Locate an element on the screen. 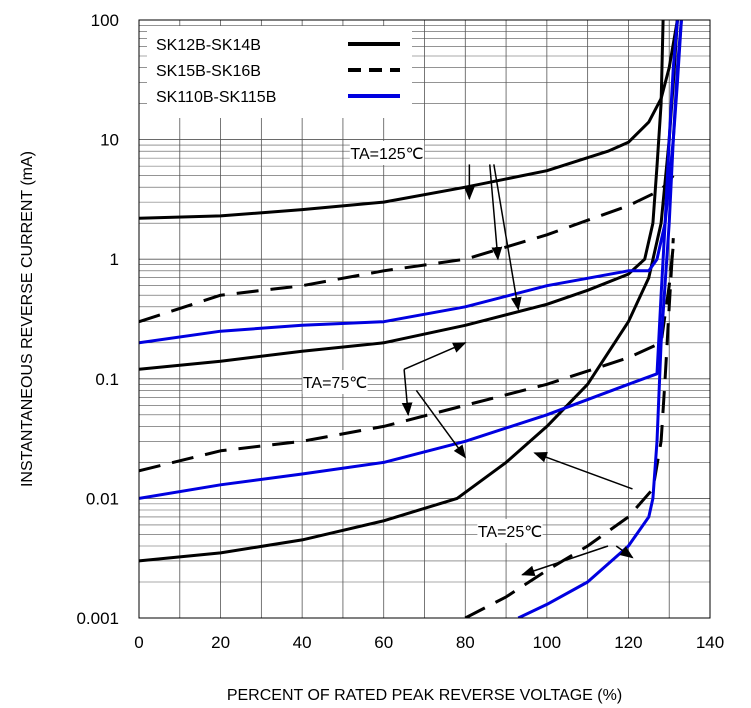 Image resolution: width=751 pixels, height=708 pixels. x-tick-label: 20 is located at coordinates (220, 642).